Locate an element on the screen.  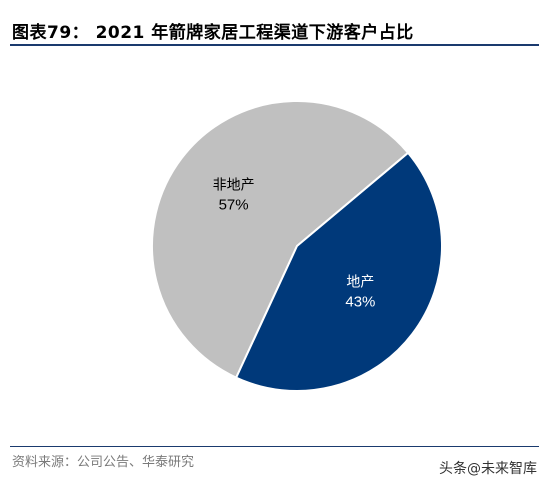
slice-label: 地产 is located at coordinates (360, 282).